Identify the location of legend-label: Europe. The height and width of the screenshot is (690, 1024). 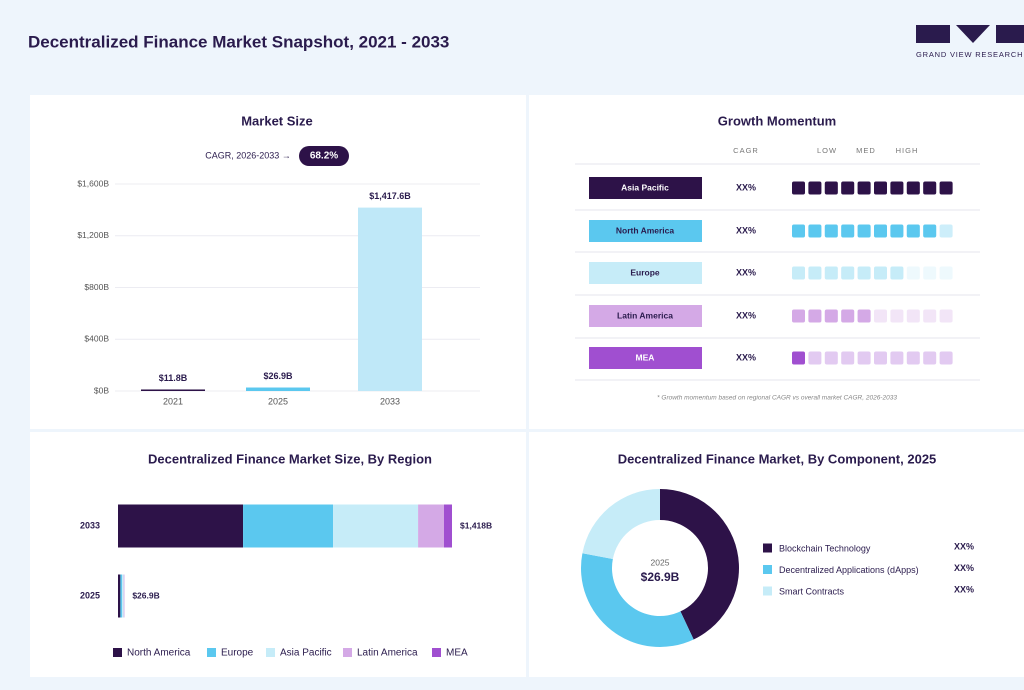
(237, 653).